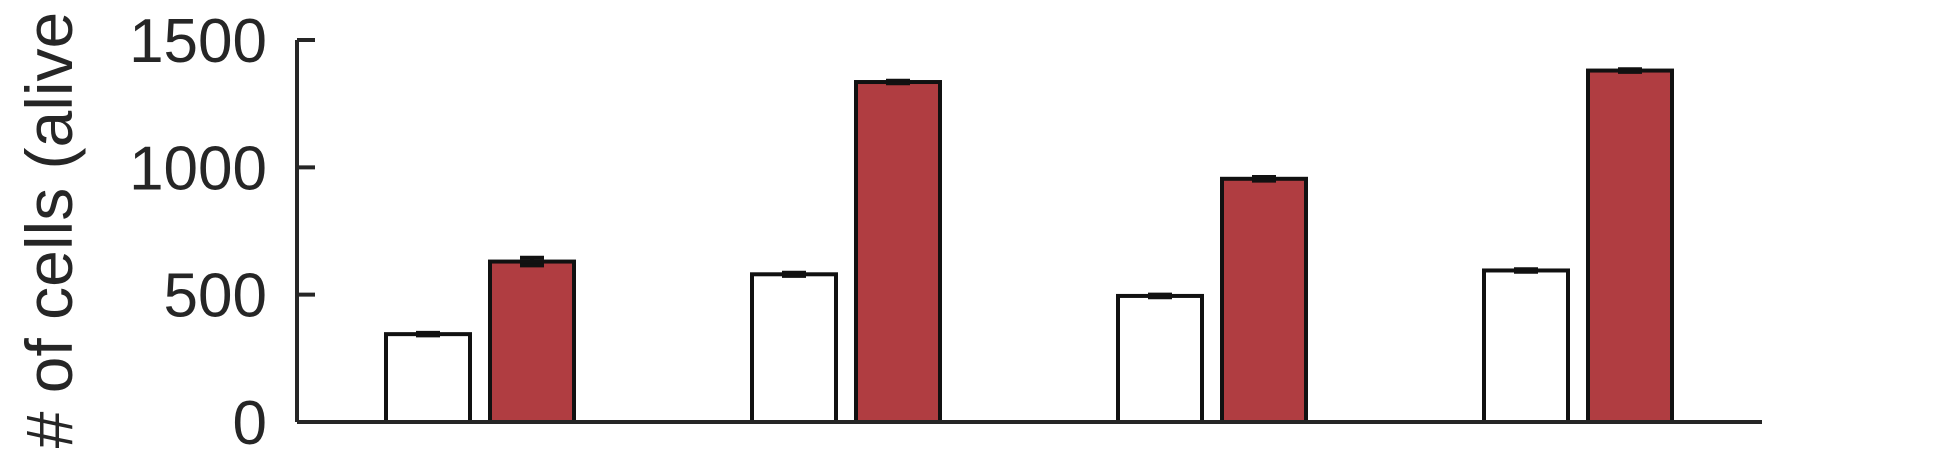 The height and width of the screenshot is (472, 1937). I want to click on y-axis-ticks: 0 500 1000 1500, so click(222, 232).